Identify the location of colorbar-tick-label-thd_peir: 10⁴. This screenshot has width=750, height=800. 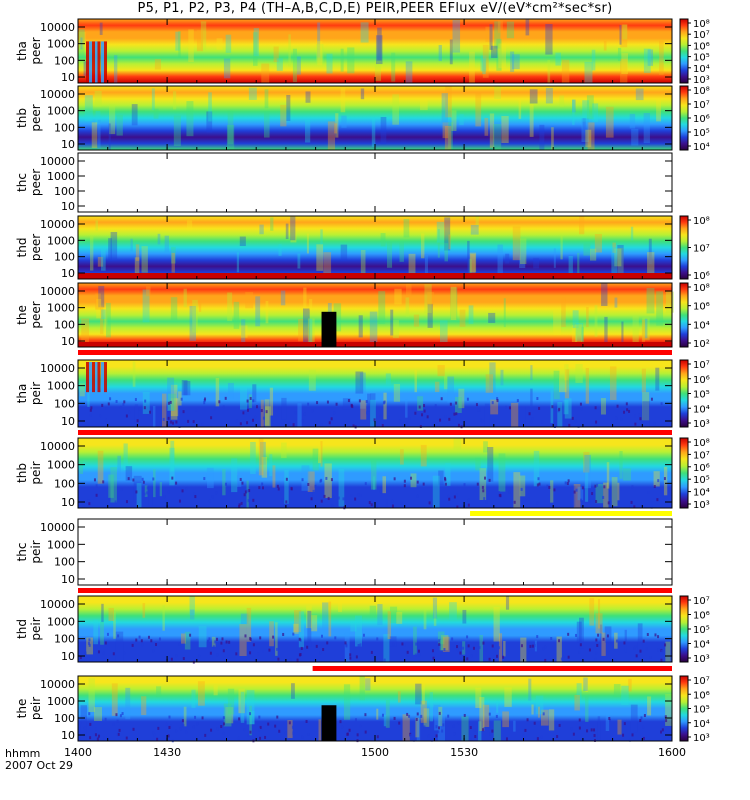
(701, 645).